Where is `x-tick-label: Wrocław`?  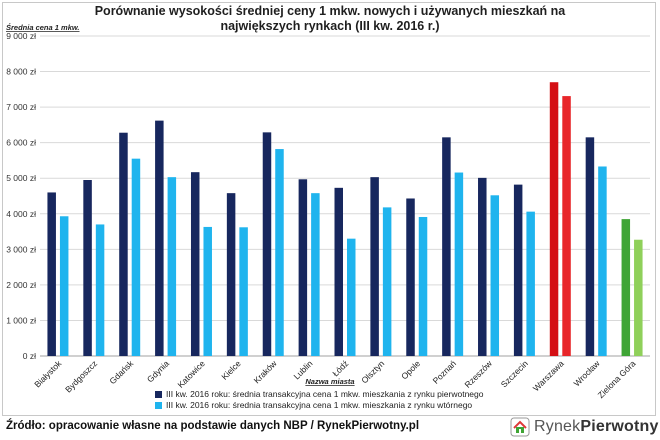 x-tick-label: Wrocław is located at coordinates (587, 373).